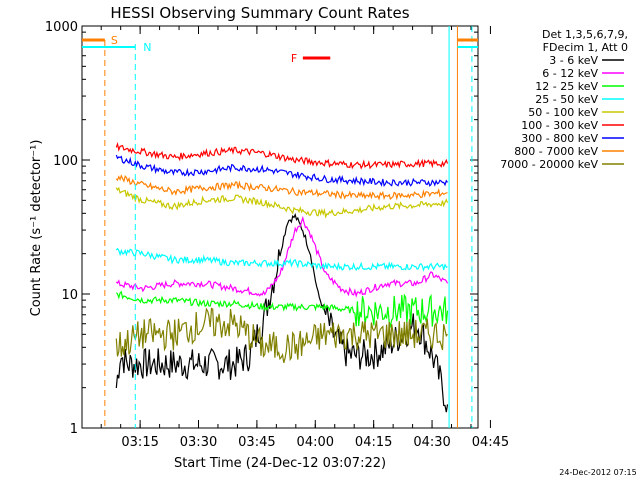 Image resolution: width=640 pixels, height=485 pixels. What do you see at coordinates (36, 228) in the screenshot?
I see `y-axis-label: Count Rate (s⁻¹ detector⁻¹)` at bounding box center [36, 228].